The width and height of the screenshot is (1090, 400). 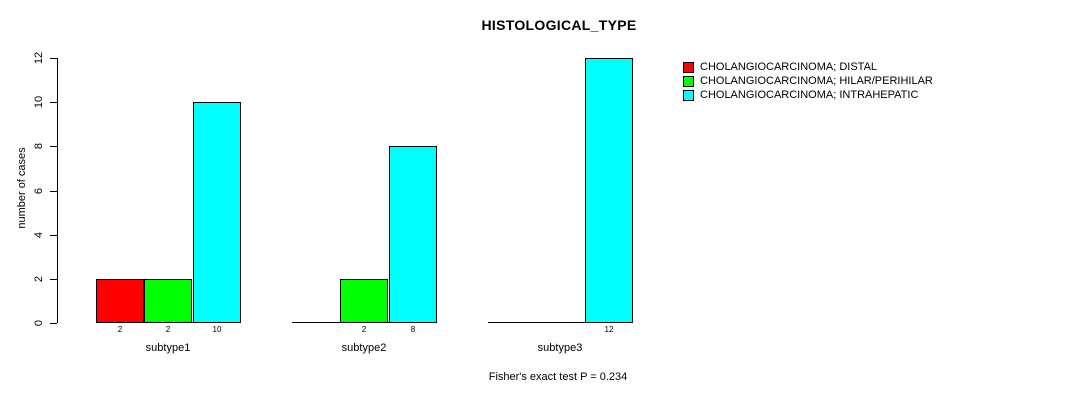 What do you see at coordinates (559, 25) in the screenshot?
I see `chart-title: HISTOLOGICAL_TYPE` at bounding box center [559, 25].